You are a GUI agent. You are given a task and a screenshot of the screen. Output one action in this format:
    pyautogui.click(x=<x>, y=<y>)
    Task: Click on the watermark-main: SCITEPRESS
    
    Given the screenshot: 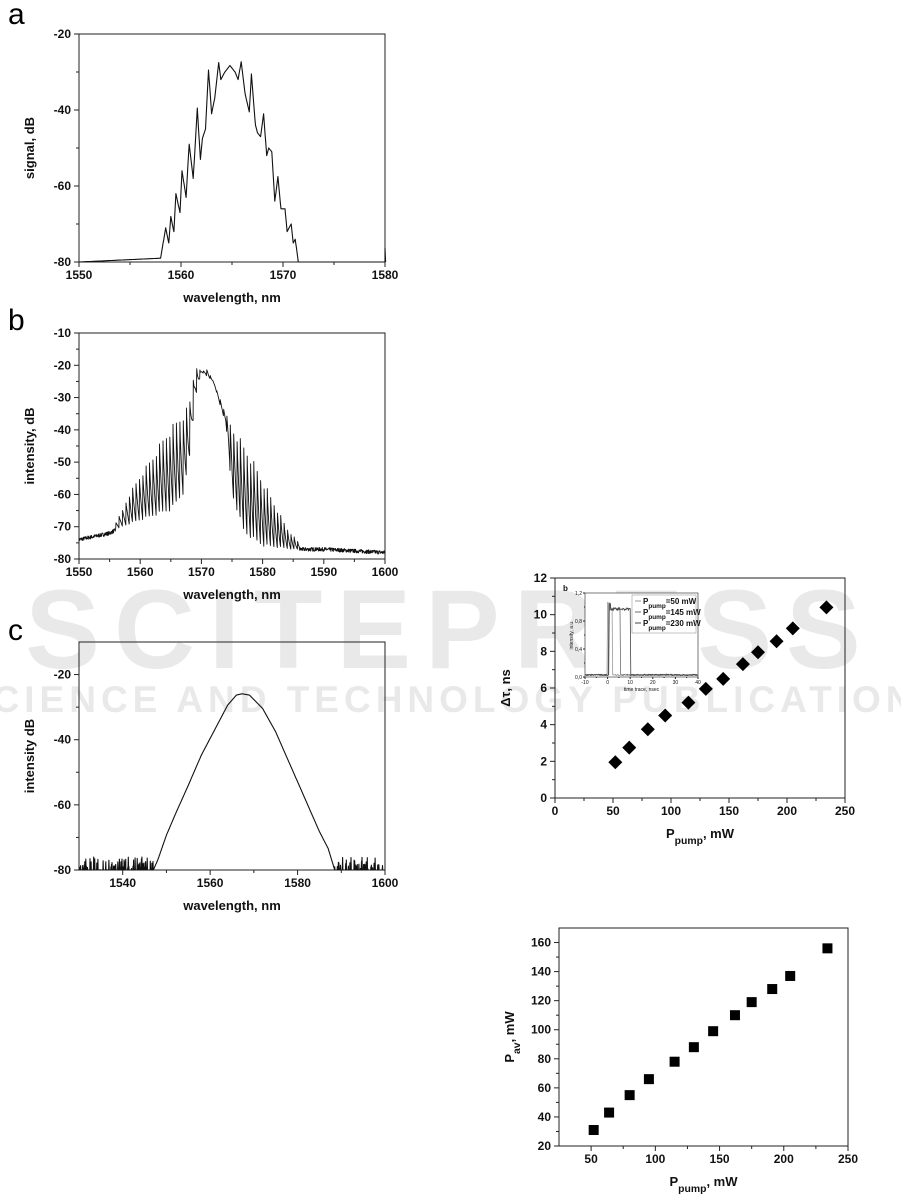 What is the action you would take?
    pyautogui.click(x=450, y=629)
    